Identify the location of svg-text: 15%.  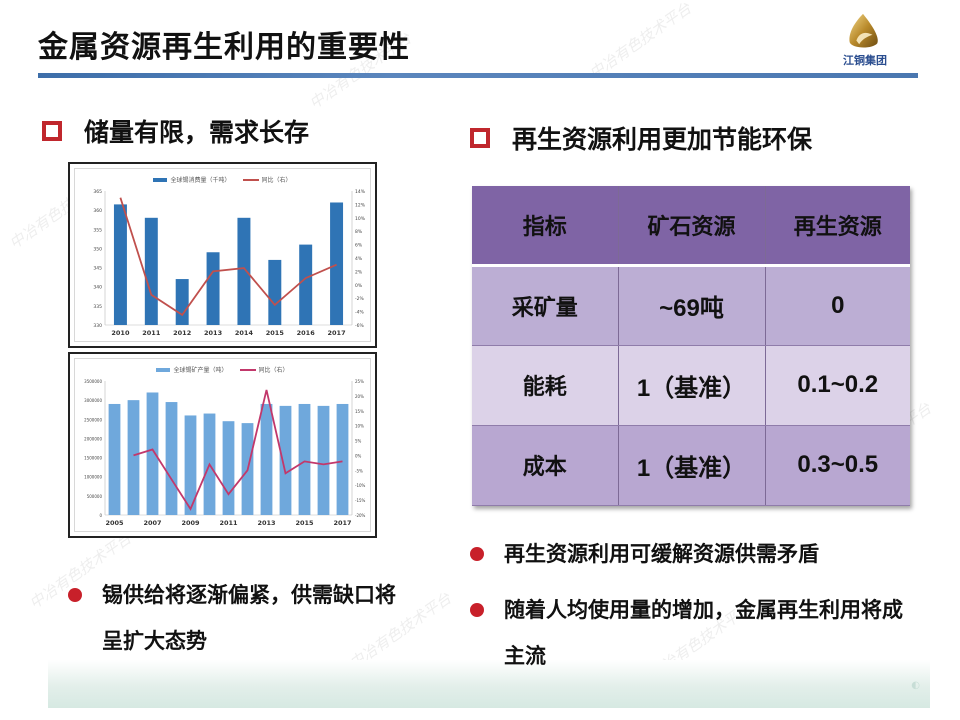
(359, 411).